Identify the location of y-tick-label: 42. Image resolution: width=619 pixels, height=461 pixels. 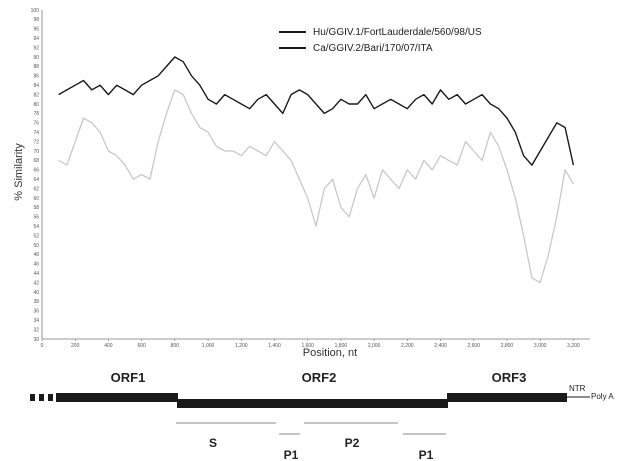
(36, 283).